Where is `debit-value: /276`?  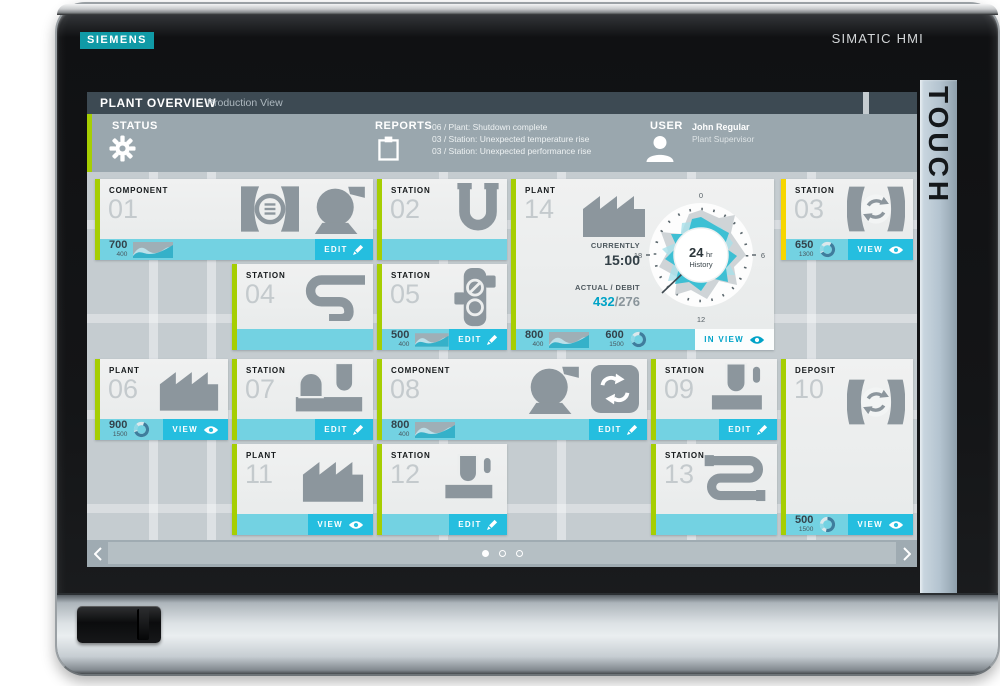 debit-value: /276 is located at coordinates (627, 301).